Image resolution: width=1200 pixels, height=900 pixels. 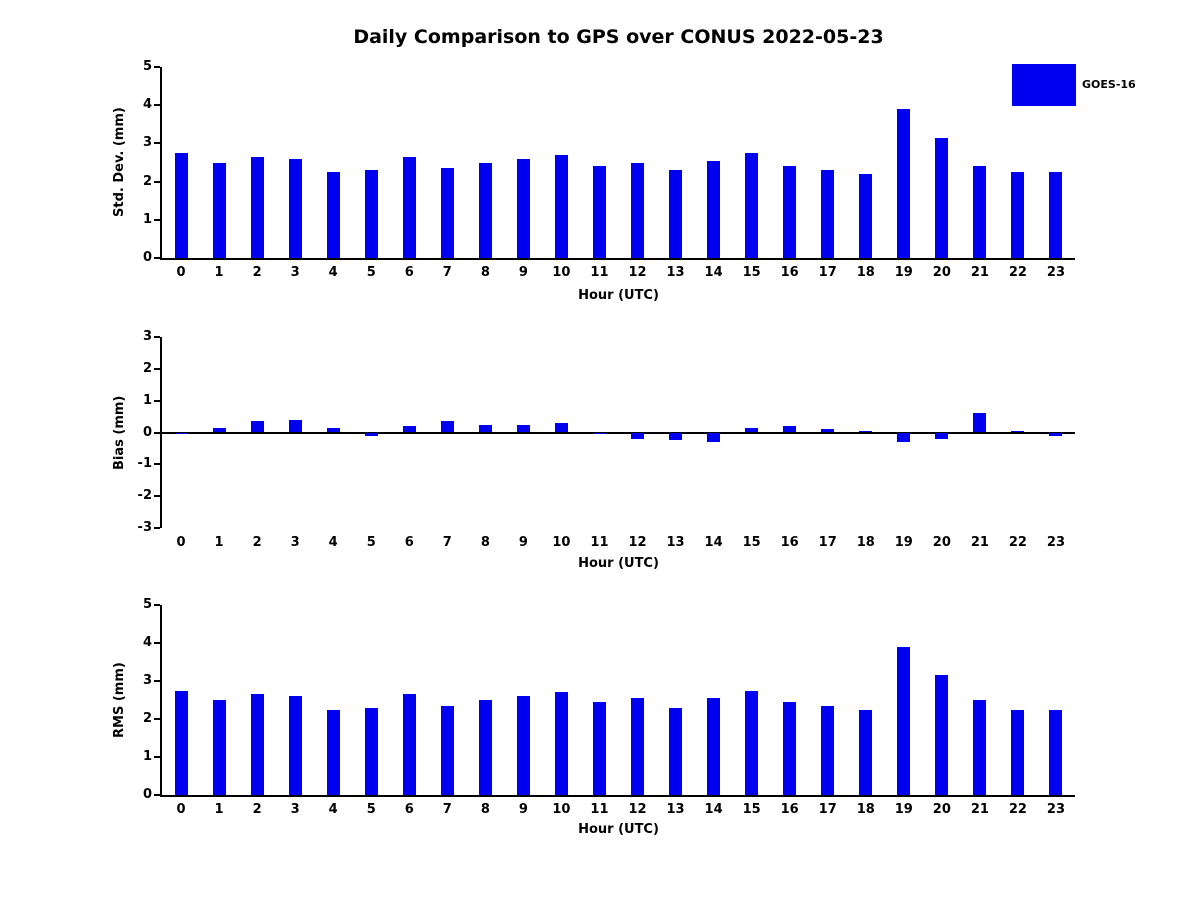 I want to click on x-tick-label: 20, so click(x=941, y=272).